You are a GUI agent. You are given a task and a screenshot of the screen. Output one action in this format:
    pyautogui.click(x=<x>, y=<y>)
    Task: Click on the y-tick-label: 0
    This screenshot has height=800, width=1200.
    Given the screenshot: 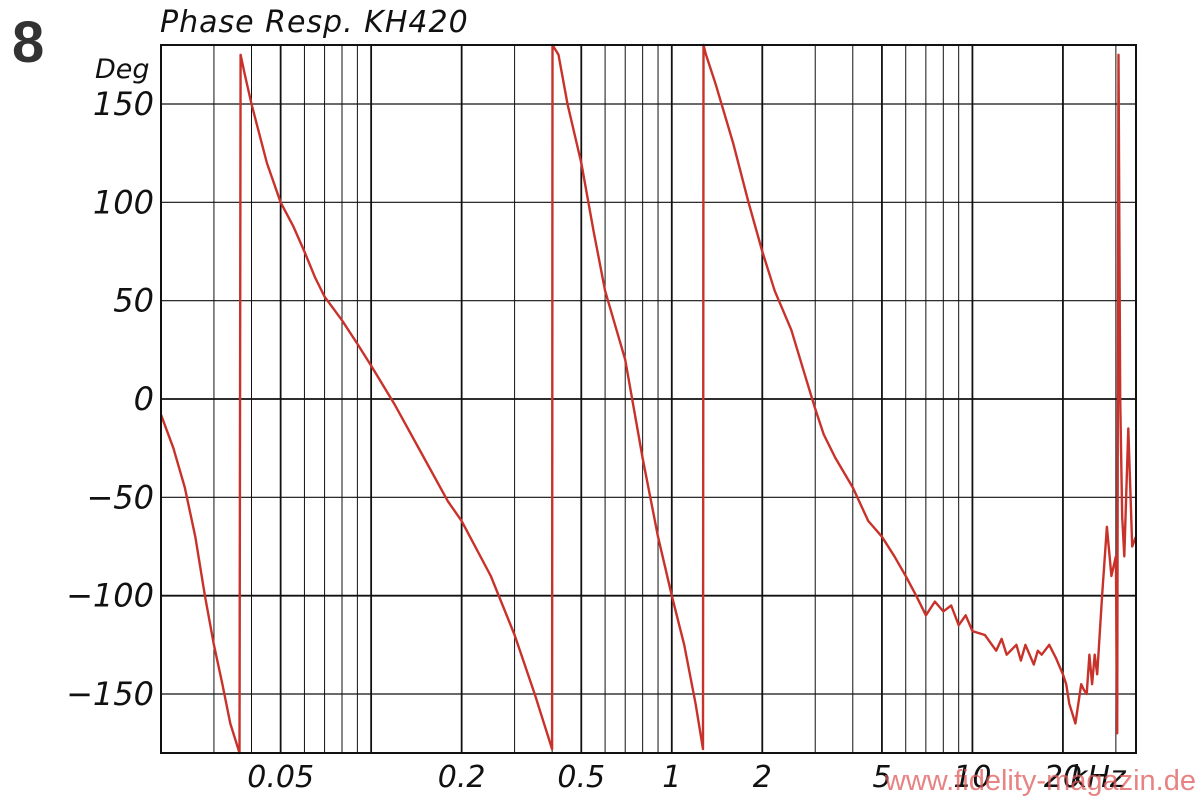 What is the action you would take?
    pyautogui.click(x=144, y=399)
    